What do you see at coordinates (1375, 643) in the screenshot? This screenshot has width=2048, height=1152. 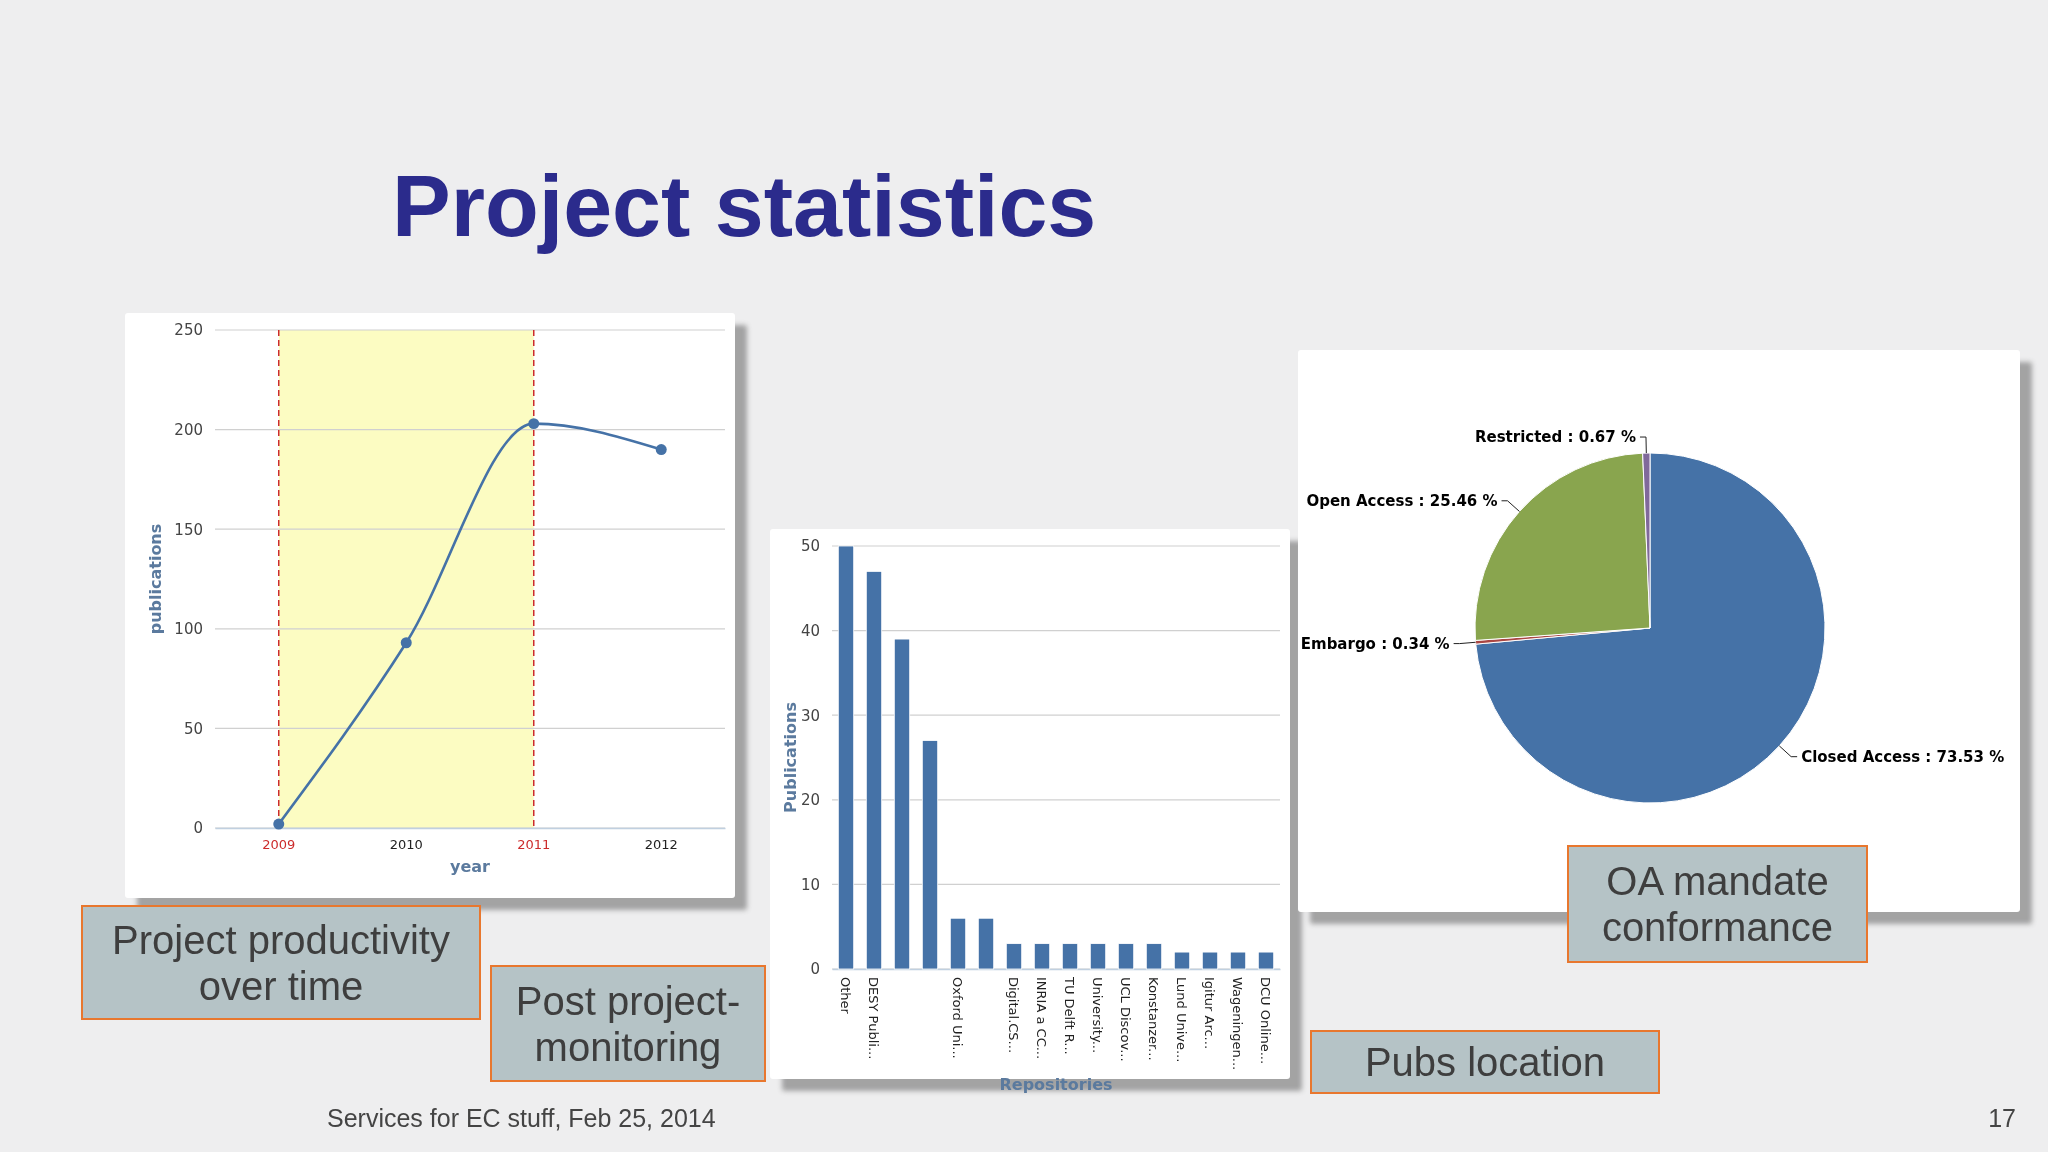 I see `slice-label: Embargo : 0.34 %` at bounding box center [1375, 643].